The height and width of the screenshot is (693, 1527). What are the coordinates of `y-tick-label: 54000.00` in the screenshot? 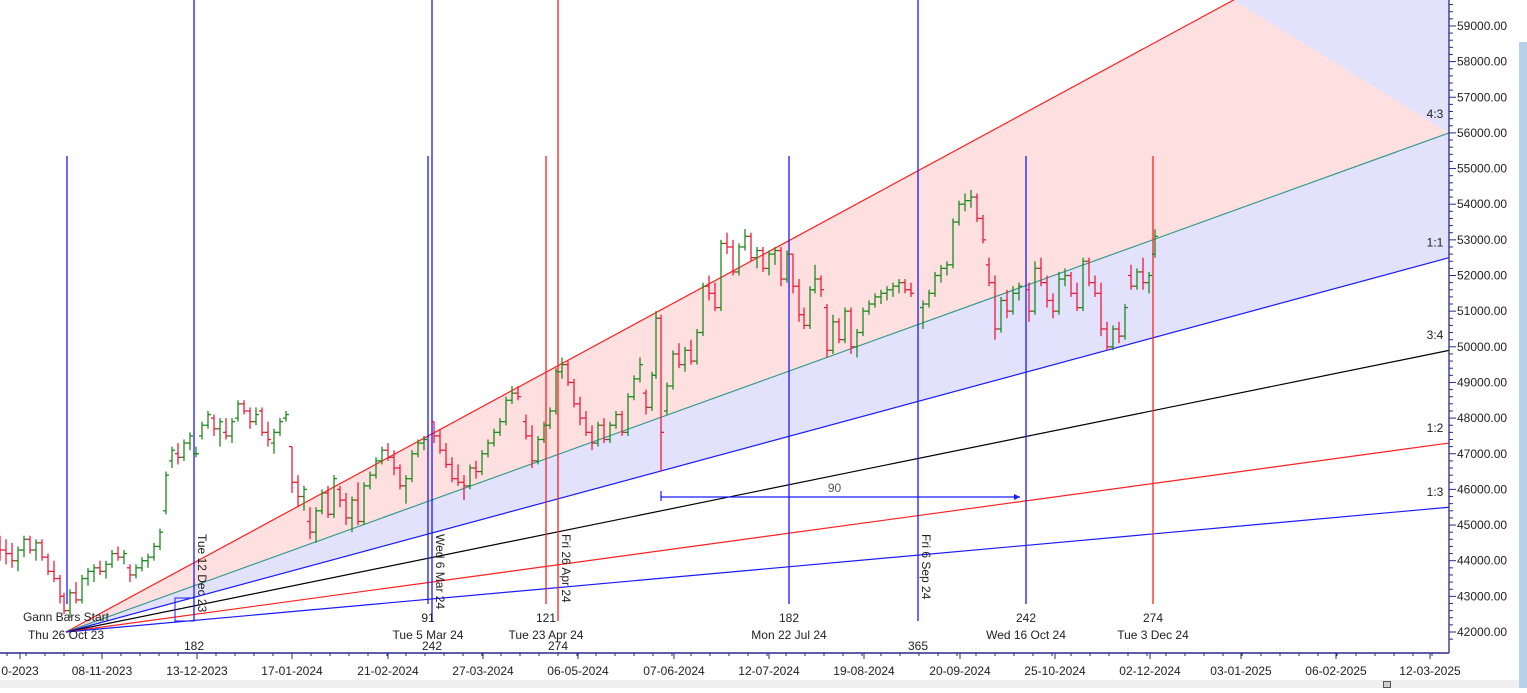 It's located at (1482, 204).